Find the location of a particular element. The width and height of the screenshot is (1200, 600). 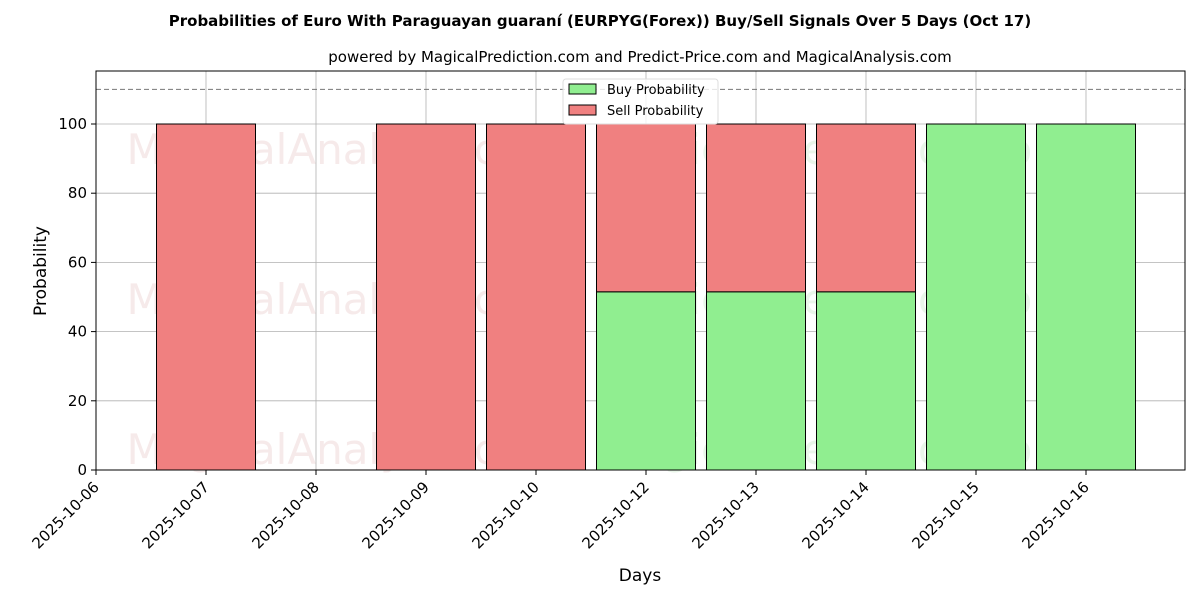

y-tick-label: 60 is located at coordinates (77, 262).